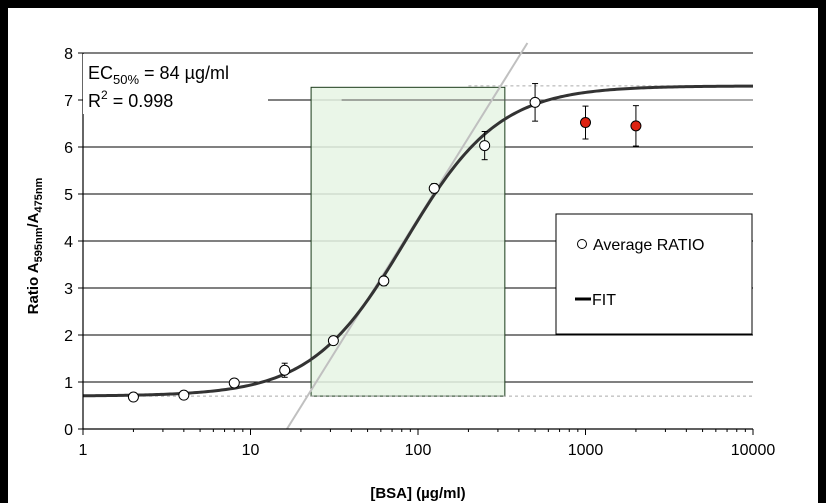 The height and width of the screenshot is (503, 826). What do you see at coordinates (68, 54) in the screenshot?
I see `y-tick-label: 8` at bounding box center [68, 54].